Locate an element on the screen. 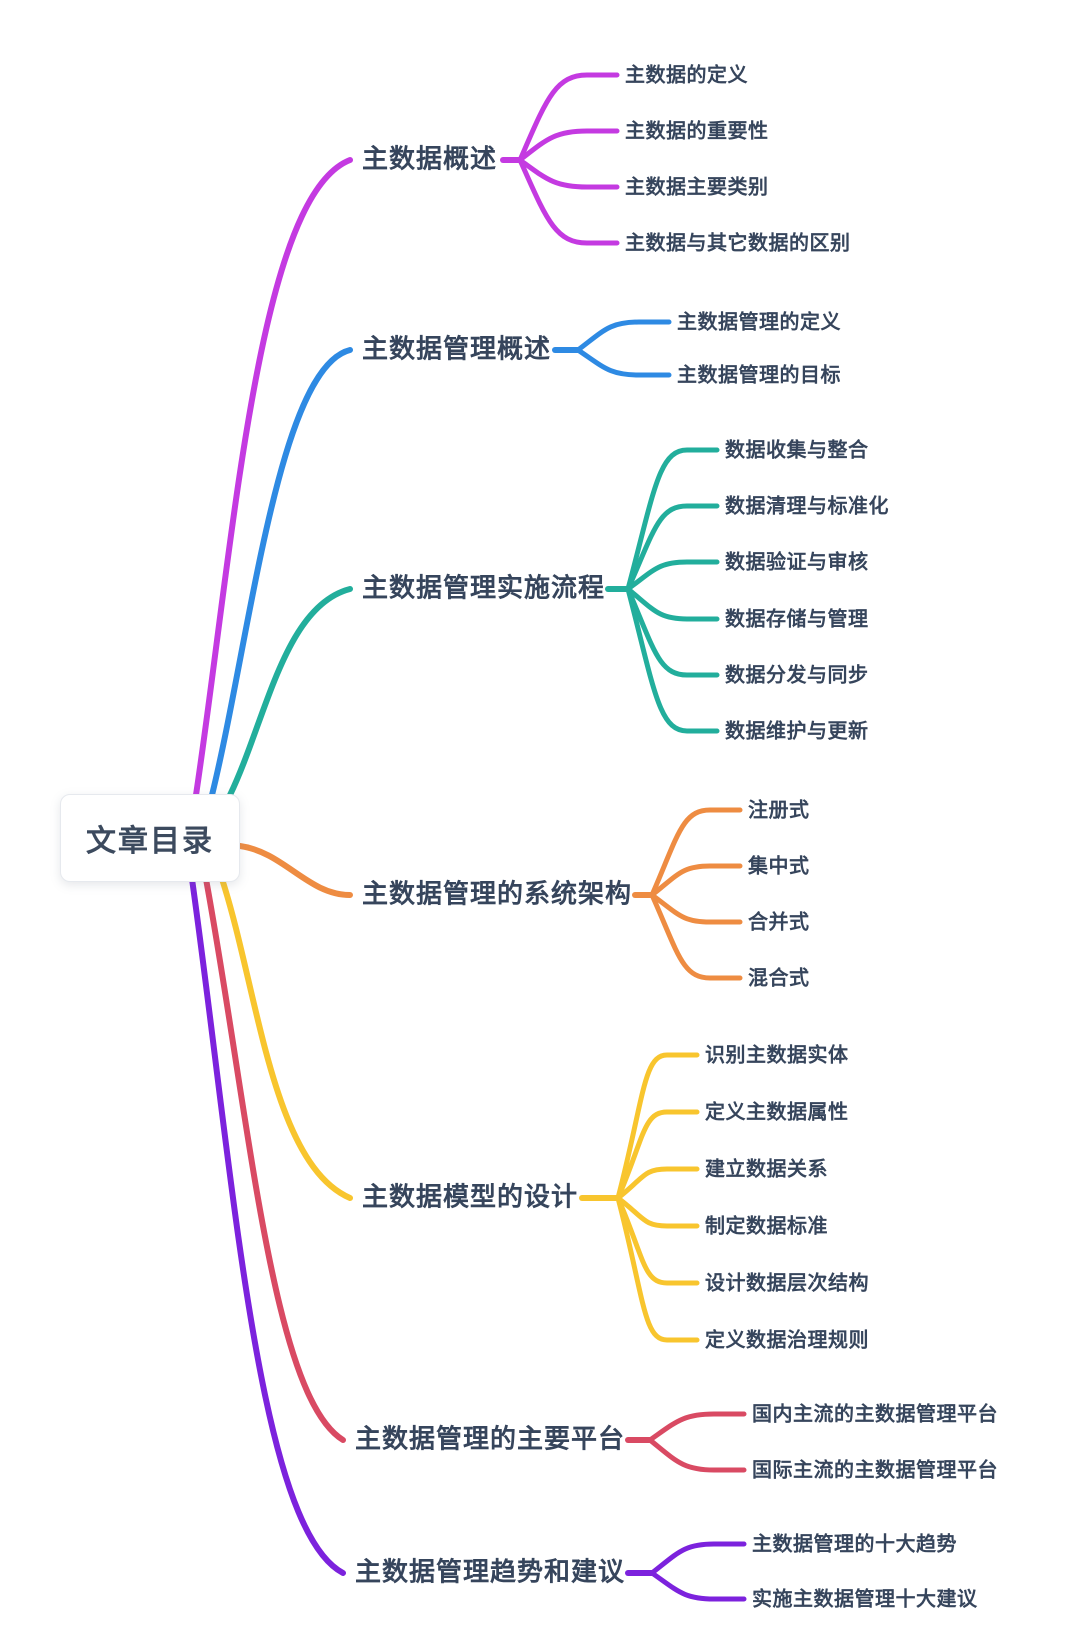  child-topic: 主数据的定义 is located at coordinates (686, 75).